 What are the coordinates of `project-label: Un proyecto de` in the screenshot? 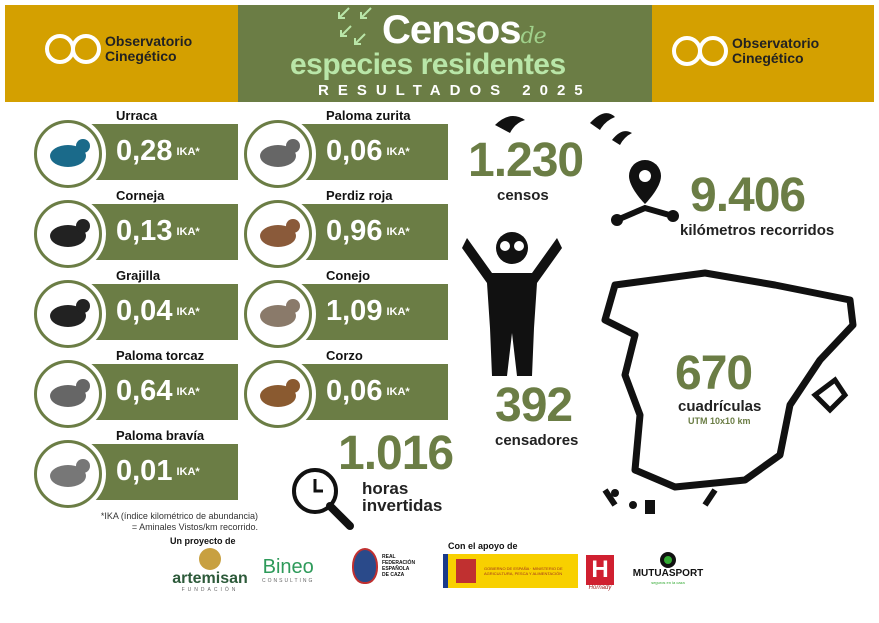 It's located at (203, 541).